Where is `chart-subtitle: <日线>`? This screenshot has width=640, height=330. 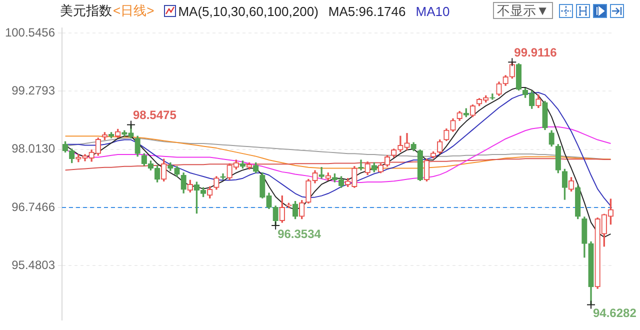
chart-subtitle: <日线> is located at coordinates (133, 11).